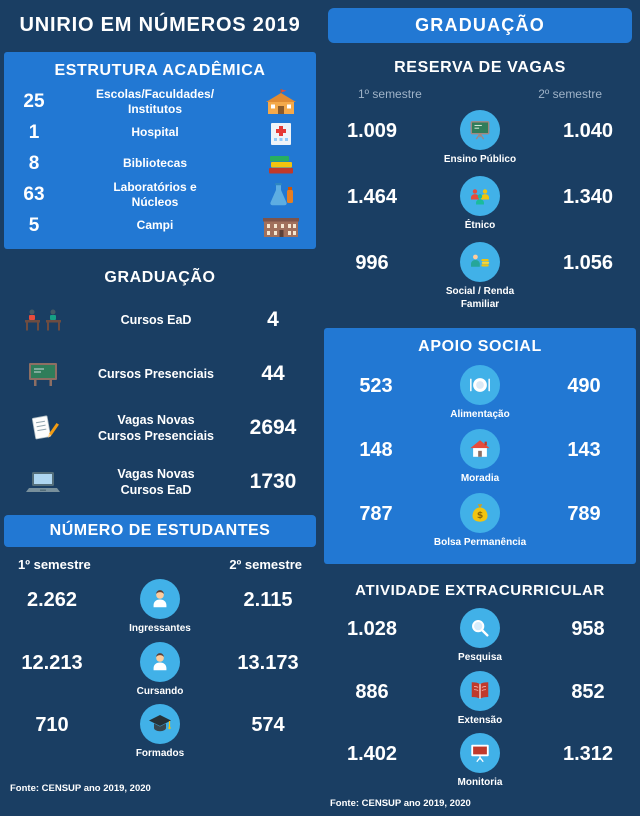 Image resolution: width=640 pixels, height=816 pixels. What do you see at coordinates (155, 132) in the screenshot?
I see `stat-label: Hospital` at bounding box center [155, 132].